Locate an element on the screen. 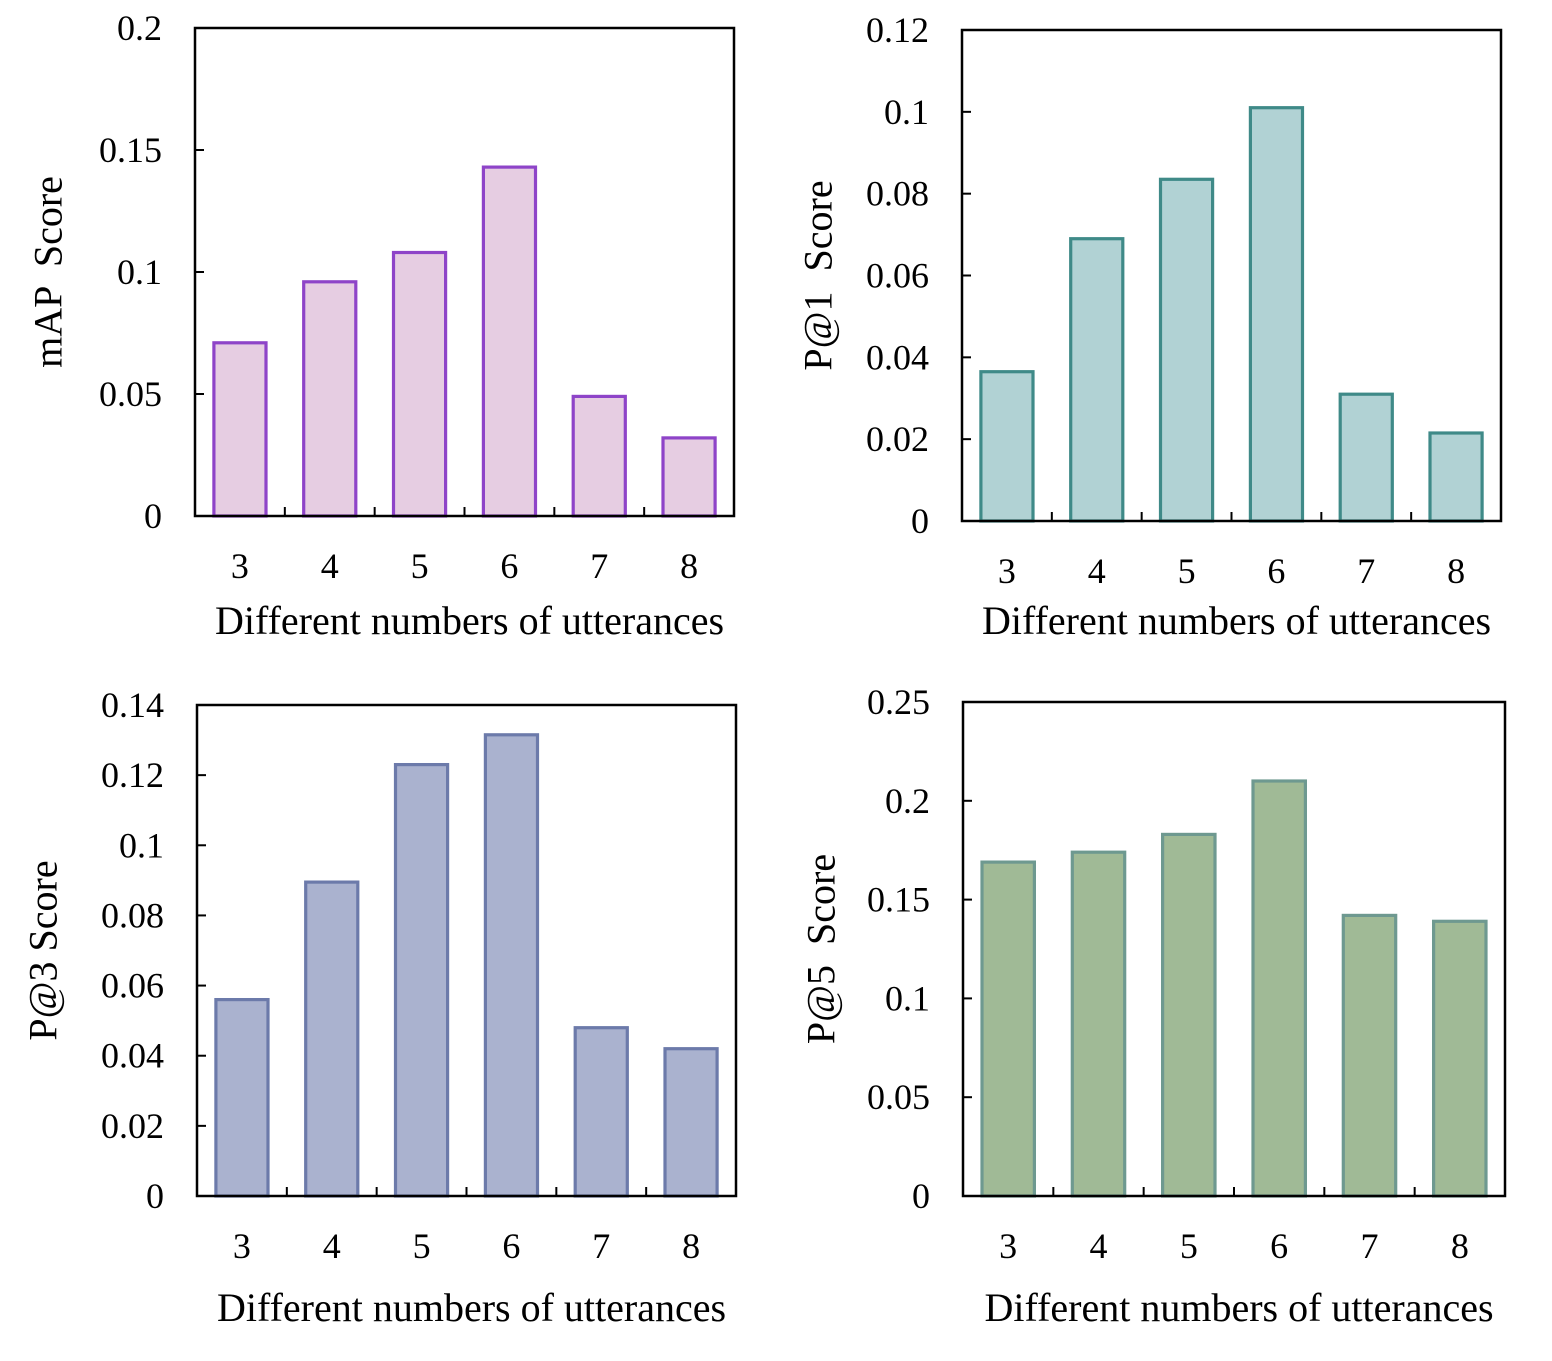 This screenshot has height=1361, width=1552. y-axis-title: P@1 Score is located at coordinates (818, 275).